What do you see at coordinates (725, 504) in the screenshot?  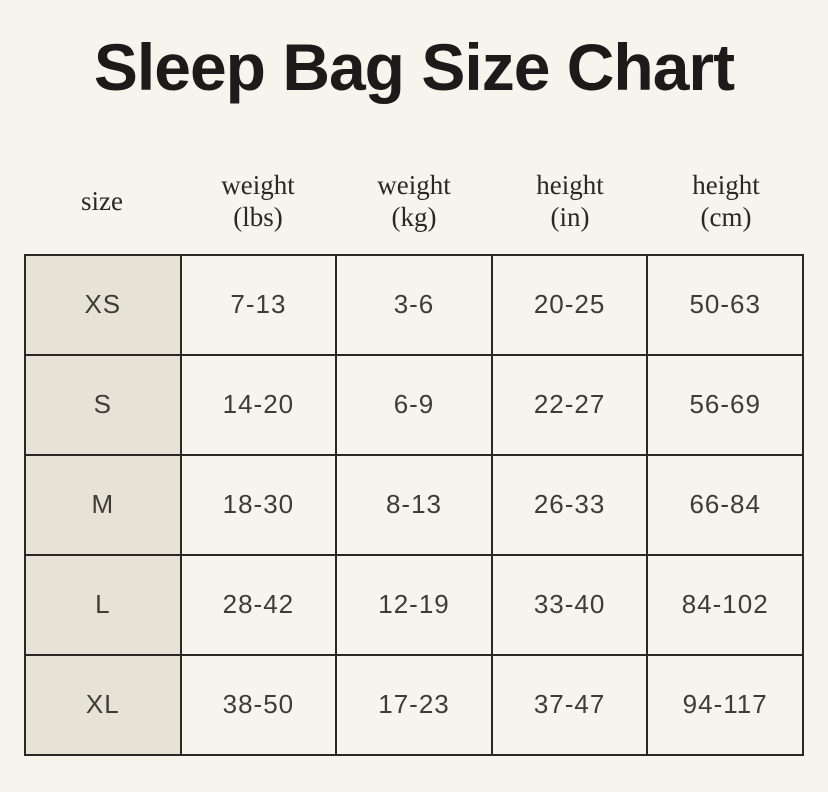 I see `height-cm-cell: 66-84` at bounding box center [725, 504].